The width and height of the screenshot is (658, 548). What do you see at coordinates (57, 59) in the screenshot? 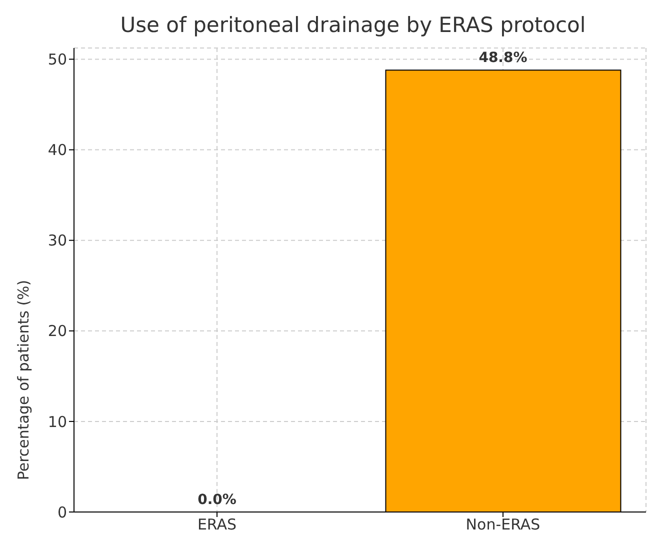
I see `y-tick-label: 50` at bounding box center [57, 59].